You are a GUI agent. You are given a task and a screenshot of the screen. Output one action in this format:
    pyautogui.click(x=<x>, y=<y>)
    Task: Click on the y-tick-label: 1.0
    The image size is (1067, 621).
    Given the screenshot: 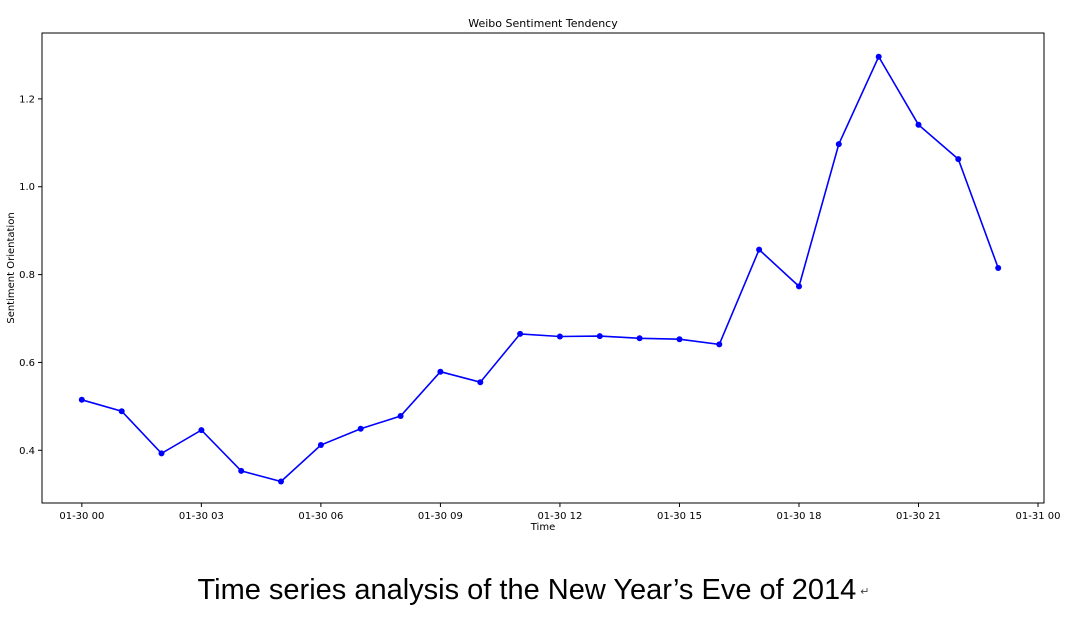 What is the action you would take?
    pyautogui.click(x=27, y=187)
    